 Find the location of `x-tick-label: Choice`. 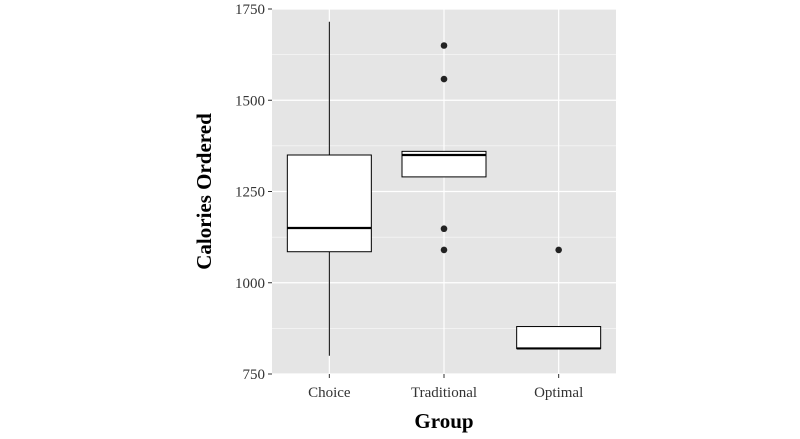

x-tick-label: Choice is located at coordinates (329, 393).